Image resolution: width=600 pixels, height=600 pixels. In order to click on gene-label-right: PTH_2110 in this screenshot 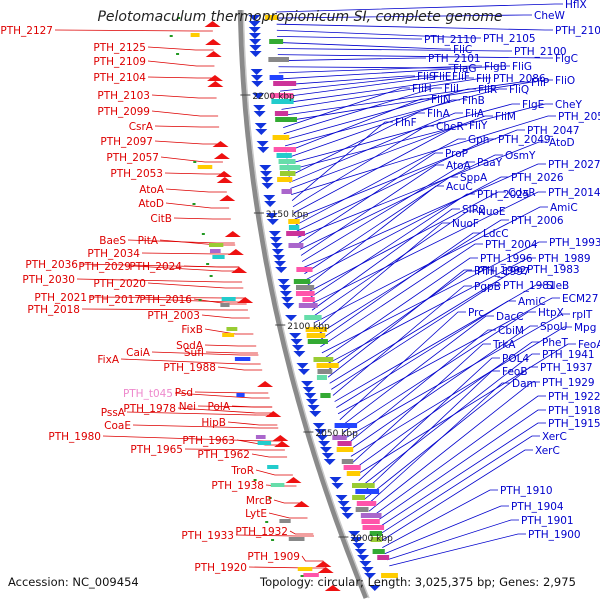, I will do `click(450, 40)`.